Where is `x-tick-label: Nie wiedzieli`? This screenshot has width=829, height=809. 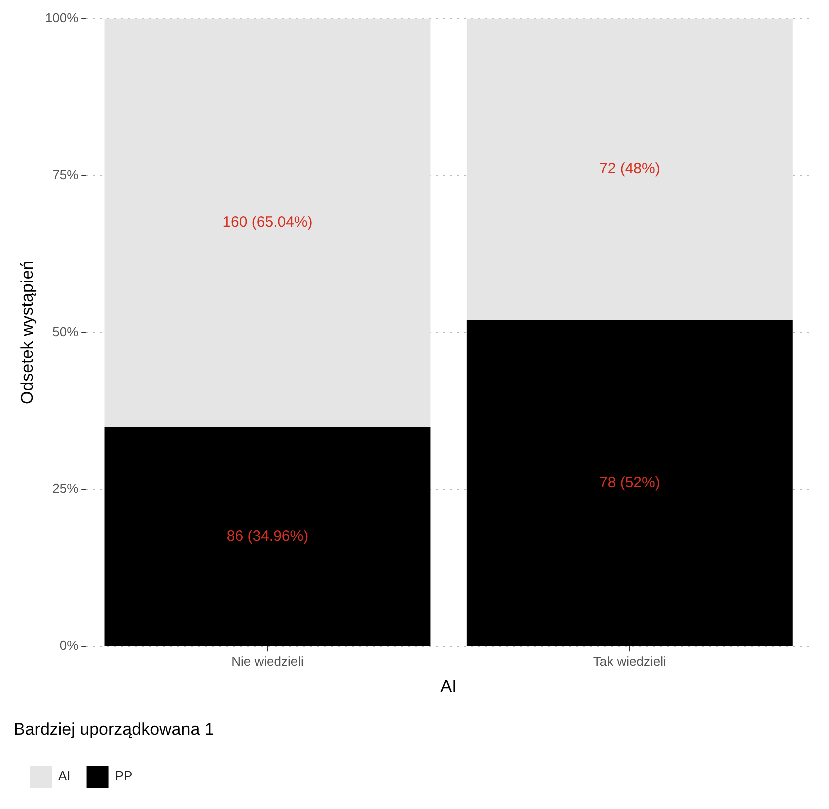 x-tick-label: Nie wiedzieli is located at coordinates (268, 661).